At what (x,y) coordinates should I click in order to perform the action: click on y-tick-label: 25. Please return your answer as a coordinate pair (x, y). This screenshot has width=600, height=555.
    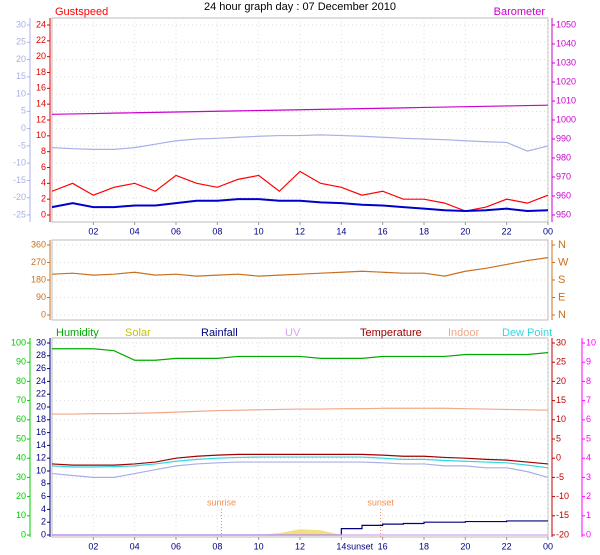
    Looking at the image, I should click on (21, 42).